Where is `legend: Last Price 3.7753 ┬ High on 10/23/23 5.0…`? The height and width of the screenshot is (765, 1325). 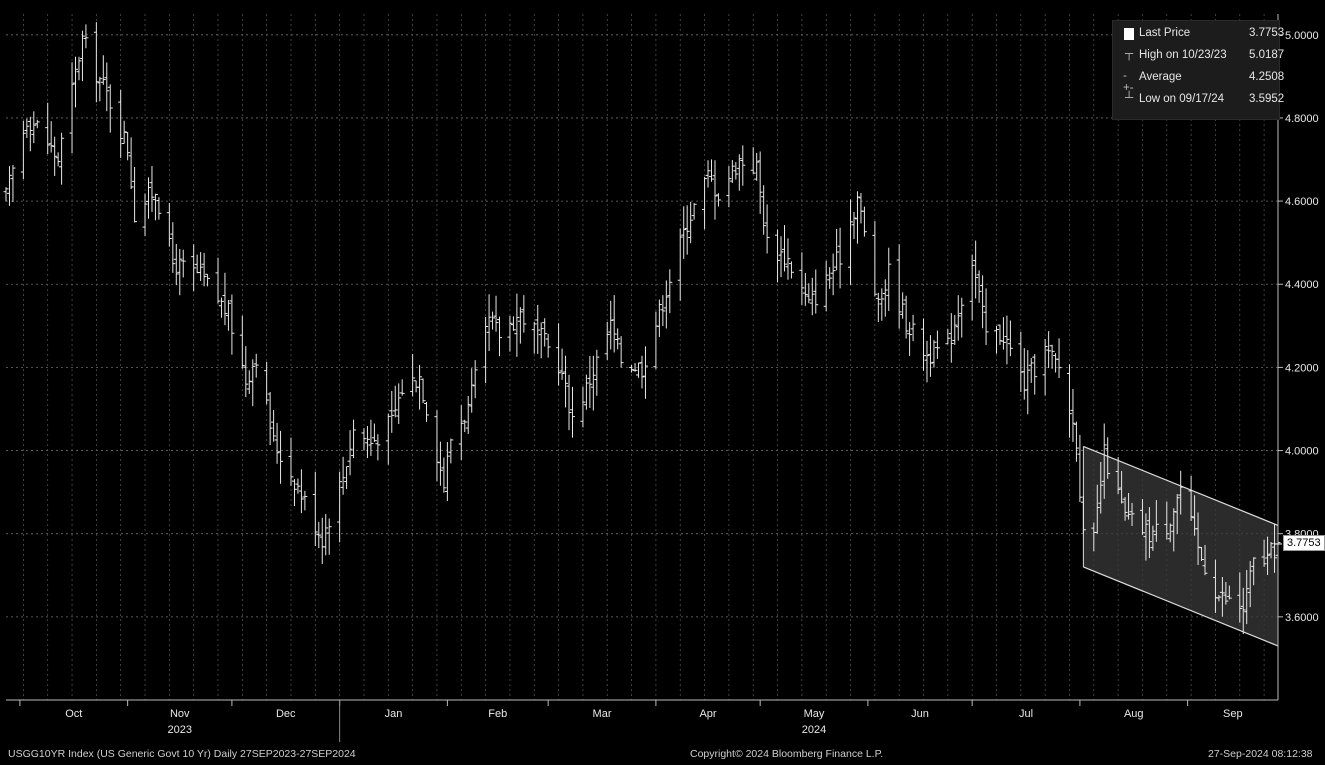
legend: Last Price 3.7753 ┬ High on 10/23/23 5.0… is located at coordinates (1198, 70).